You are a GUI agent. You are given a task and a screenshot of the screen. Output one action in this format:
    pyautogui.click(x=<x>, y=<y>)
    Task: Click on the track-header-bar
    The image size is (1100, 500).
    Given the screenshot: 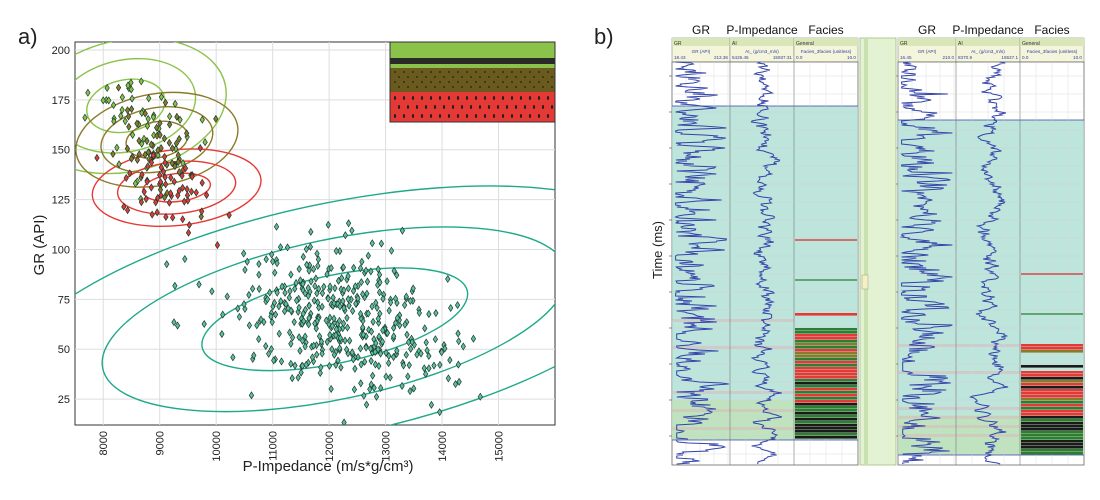 What is the action you would take?
    pyautogui.click(x=701, y=42)
    